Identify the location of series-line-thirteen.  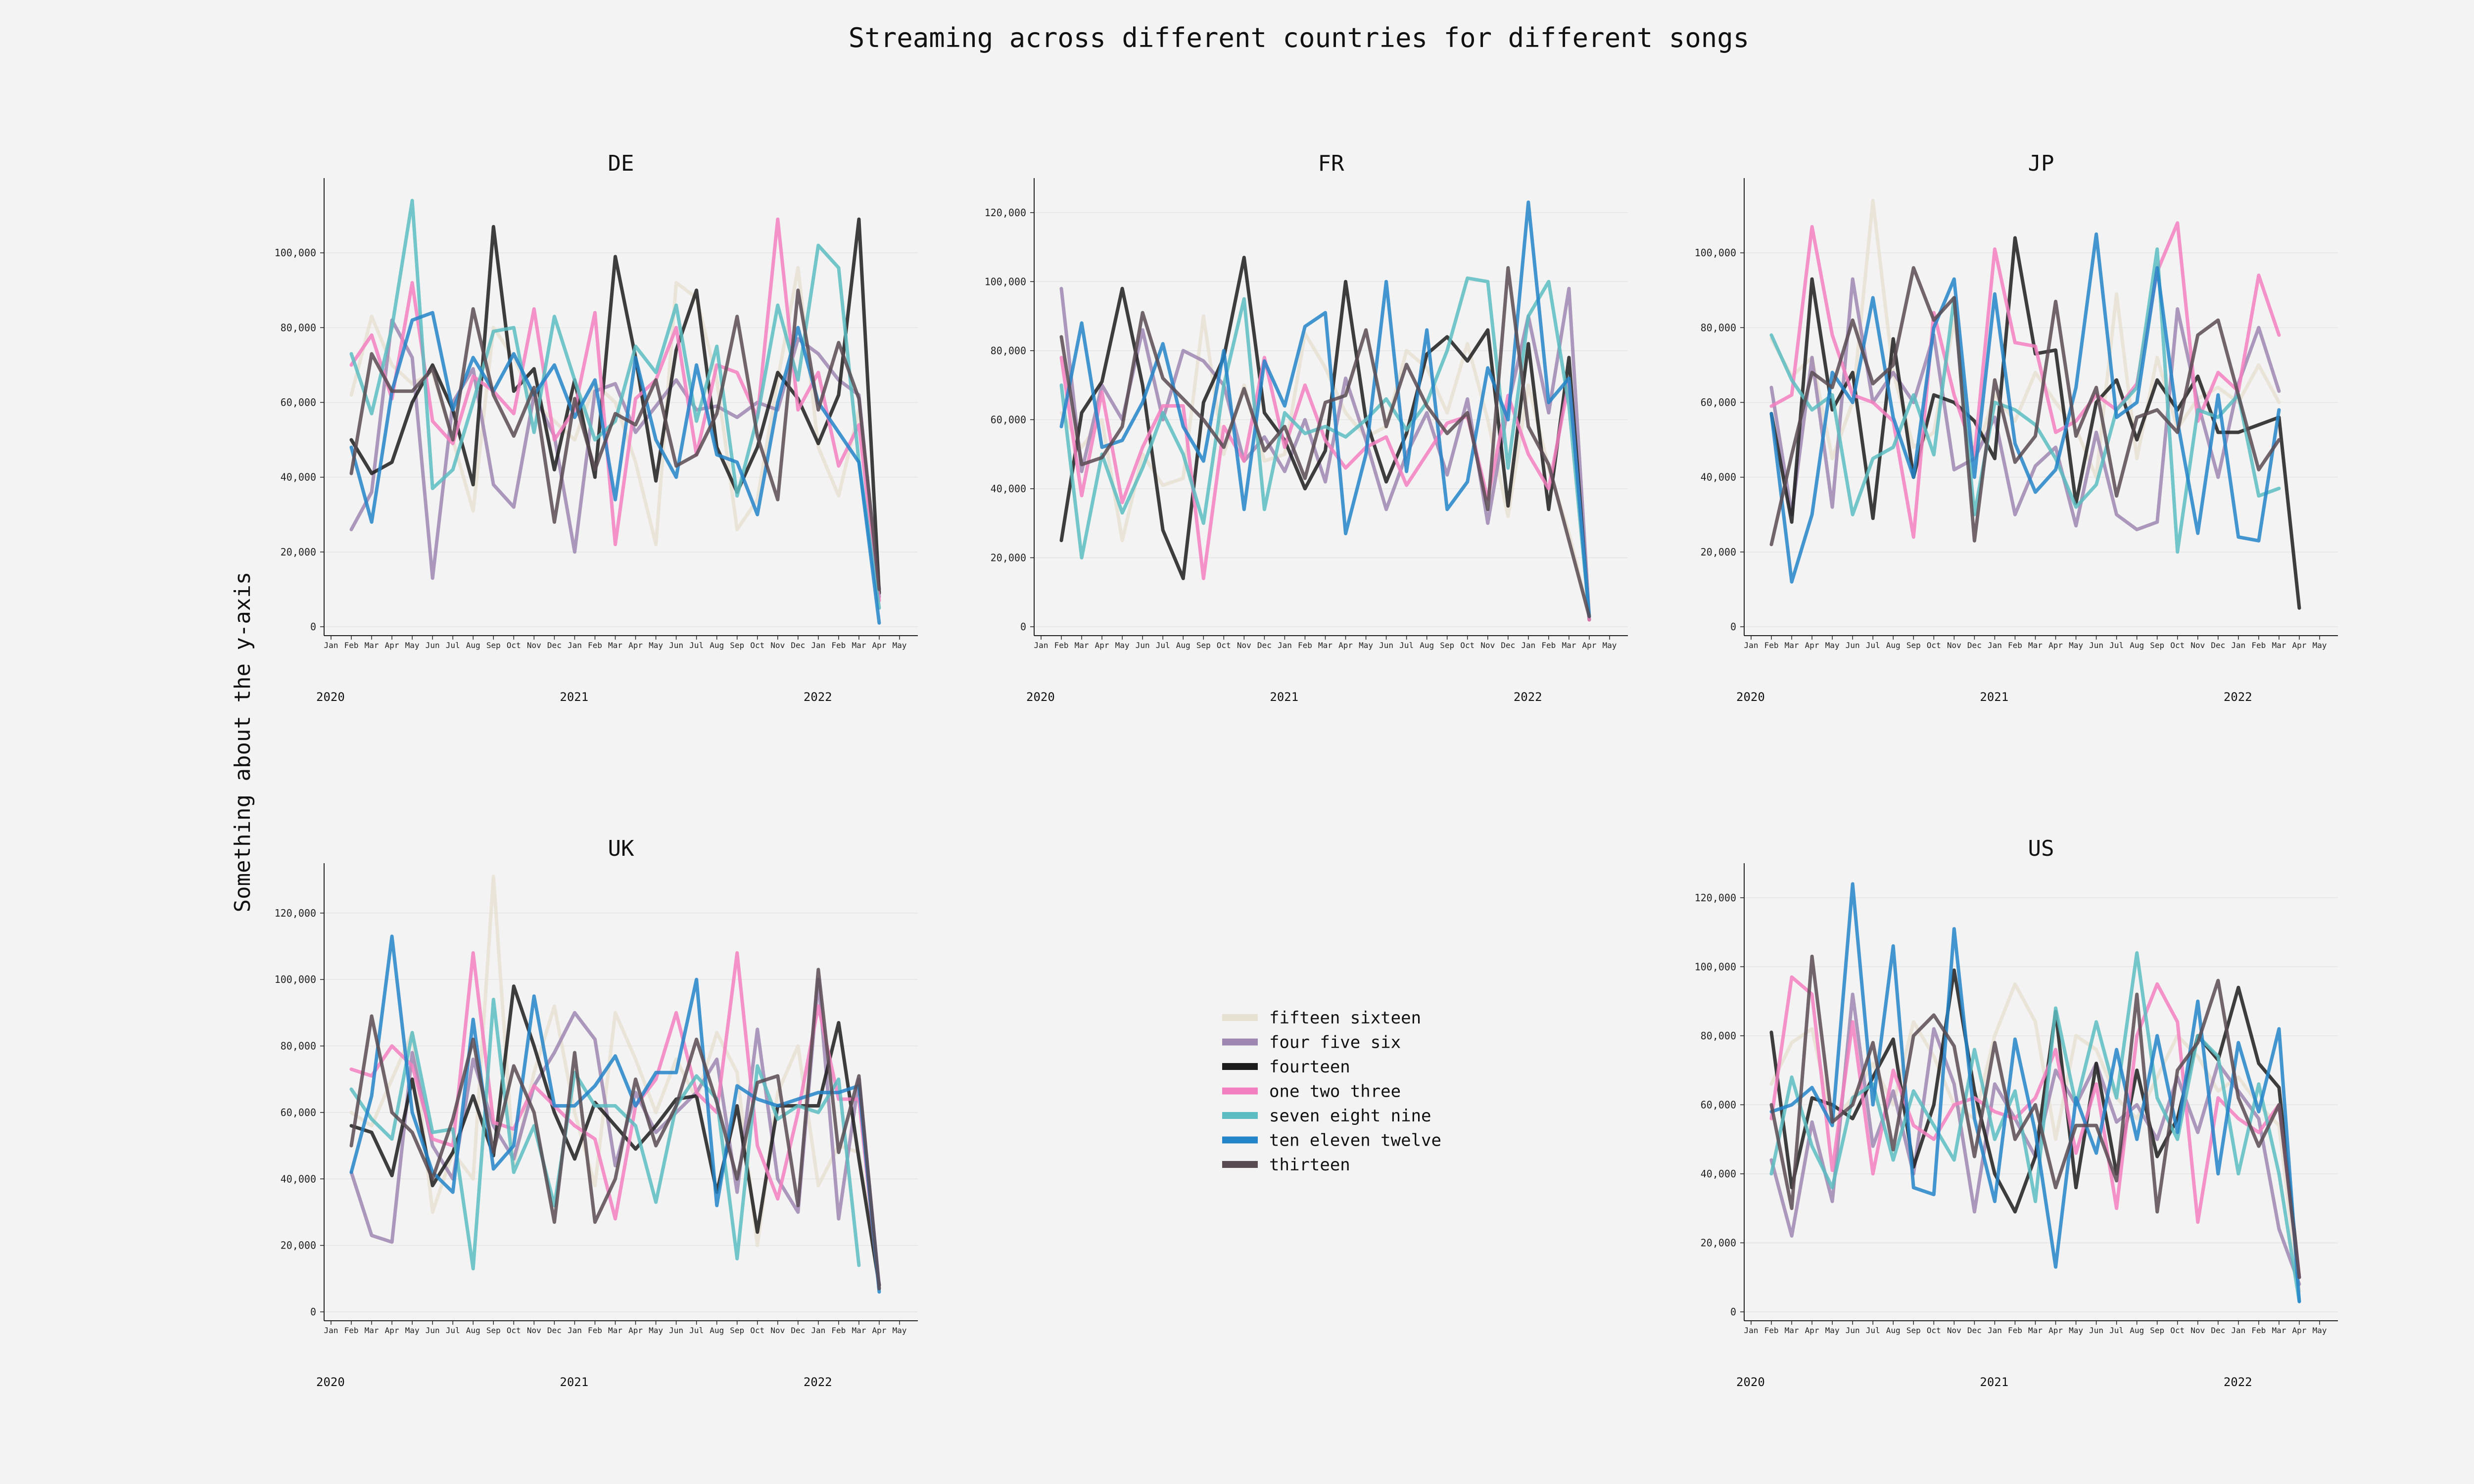
(1325, 442).